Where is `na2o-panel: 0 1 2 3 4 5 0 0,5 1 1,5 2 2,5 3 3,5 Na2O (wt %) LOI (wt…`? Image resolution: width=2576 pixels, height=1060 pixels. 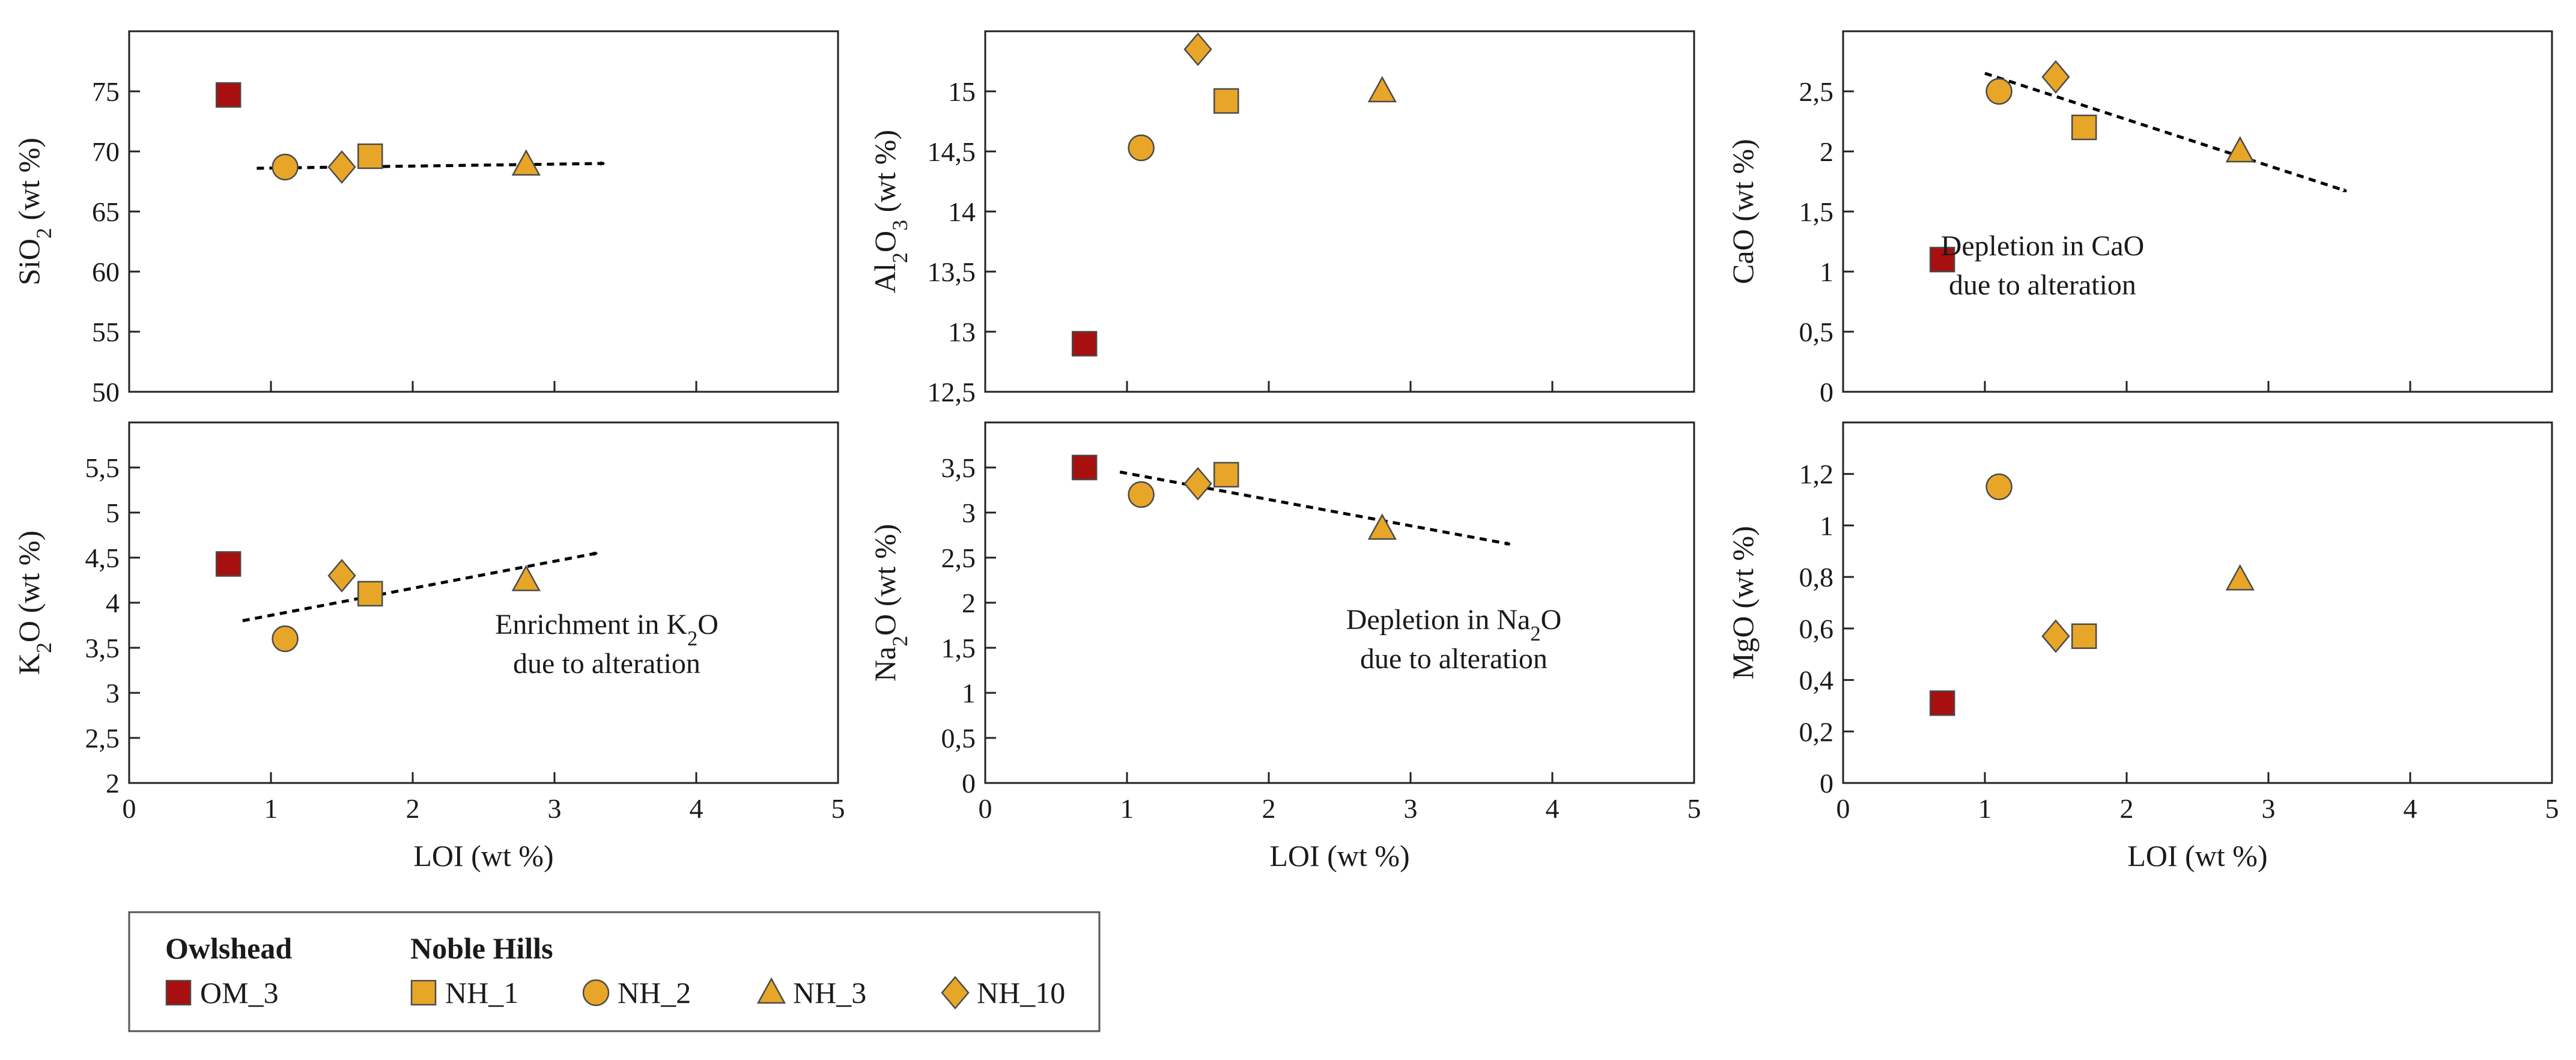
na2o-panel: 0 1 2 3 4 5 0 0,5 1 1,5 2 2,5 3 3,5 Na2O (wt %) LOI (wt… is located at coordinates (1285, 647).